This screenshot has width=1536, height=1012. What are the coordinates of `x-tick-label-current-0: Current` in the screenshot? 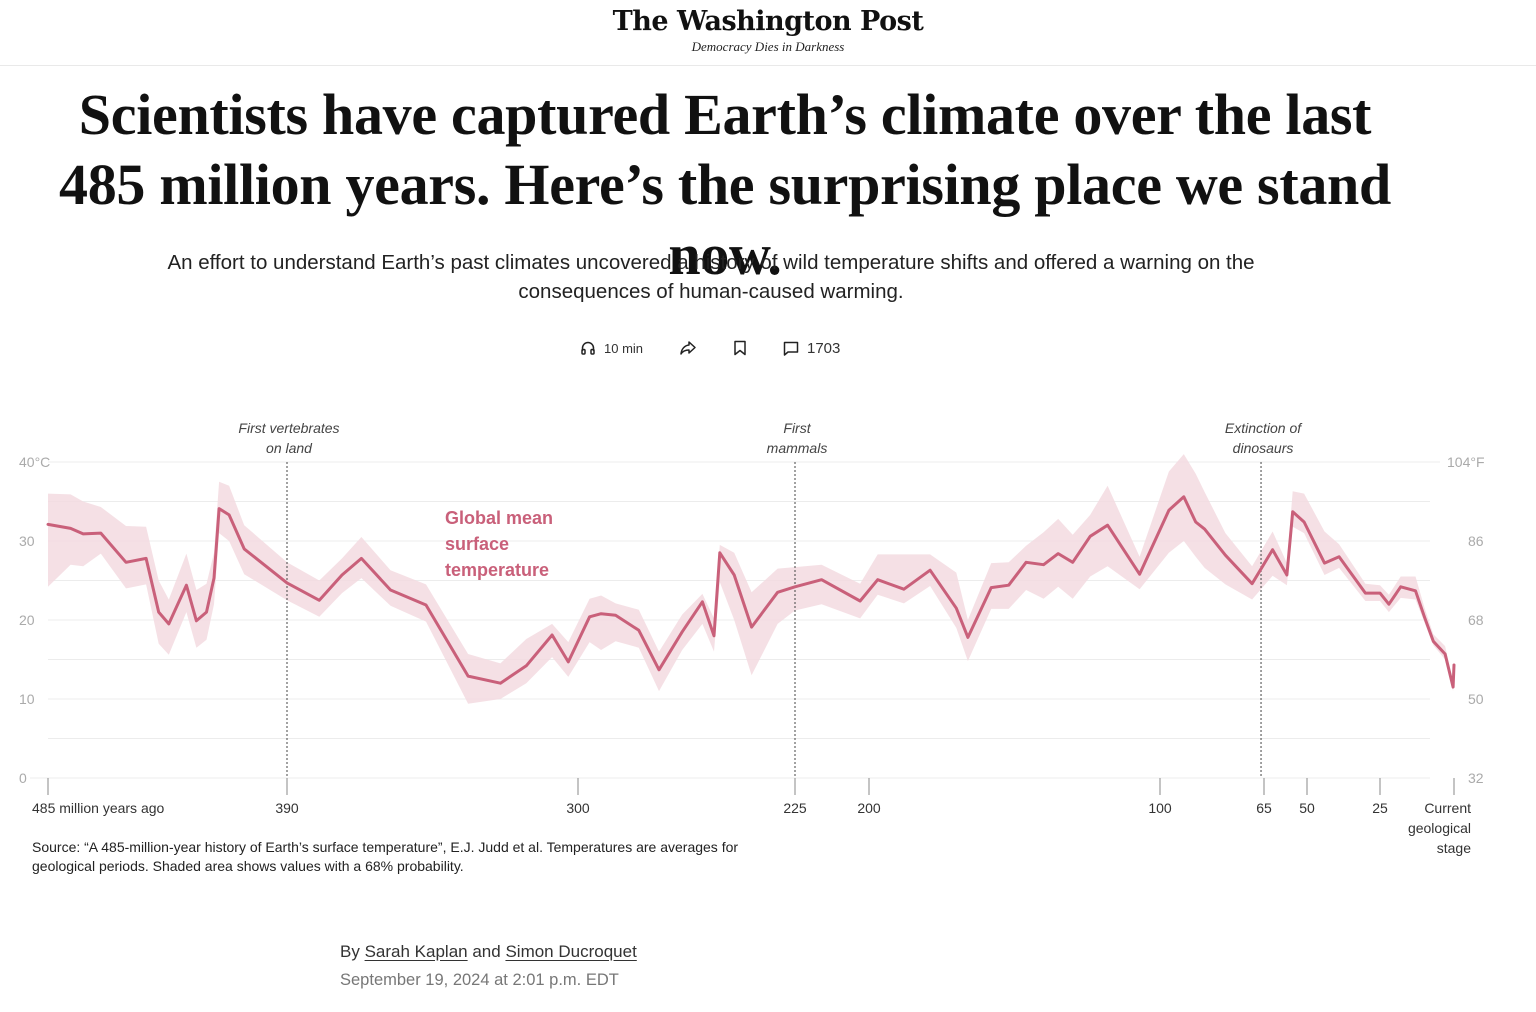 It's located at (1447, 808).